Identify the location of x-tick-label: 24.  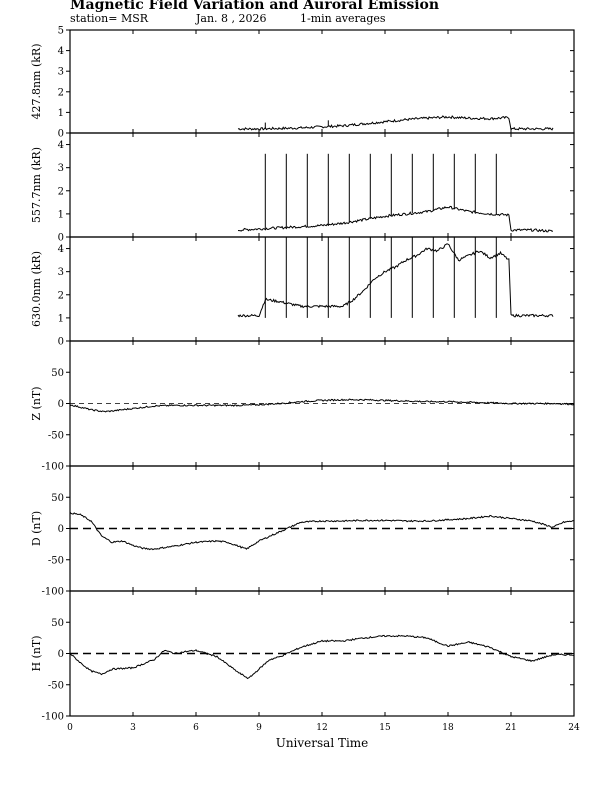
(574, 728).